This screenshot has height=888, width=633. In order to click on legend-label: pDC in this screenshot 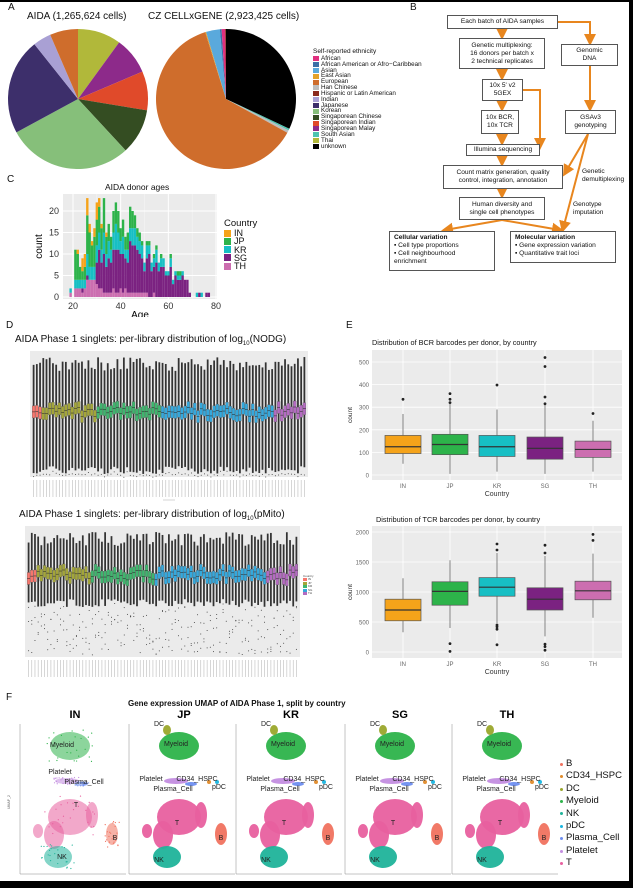, I will do `click(576, 826)`.